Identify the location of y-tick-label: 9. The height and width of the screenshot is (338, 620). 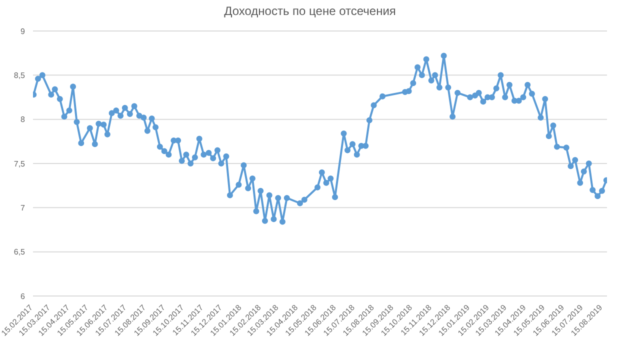
(23, 31).